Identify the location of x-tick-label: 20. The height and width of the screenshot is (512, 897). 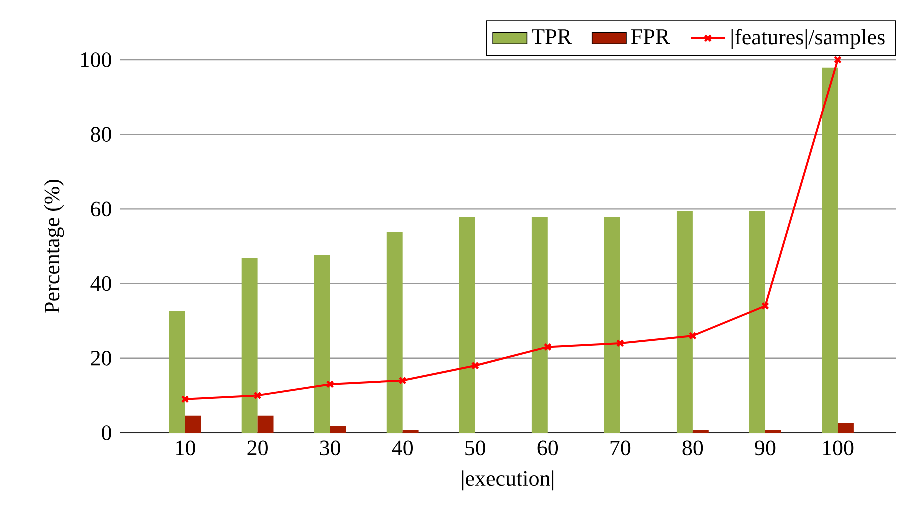
(258, 448).